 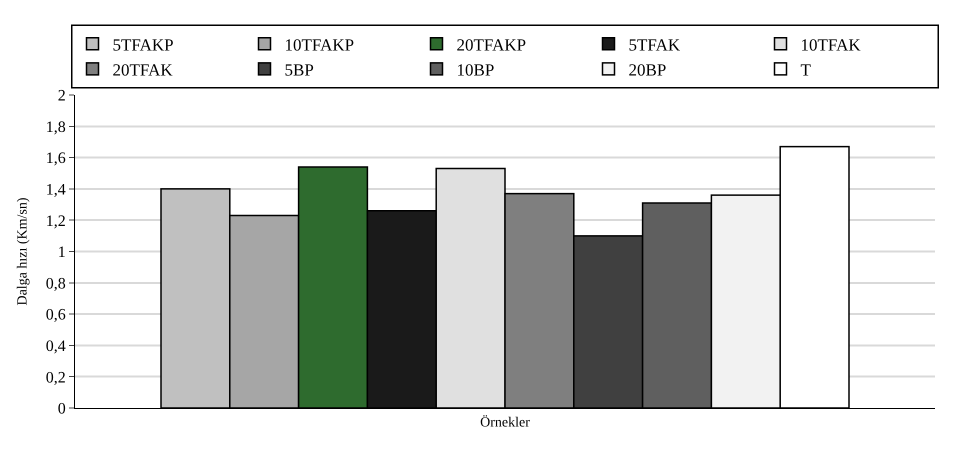 What do you see at coordinates (56, 221) in the screenshot?
I see `y-tick-label: 1,2` at bounding box center [56, 221].